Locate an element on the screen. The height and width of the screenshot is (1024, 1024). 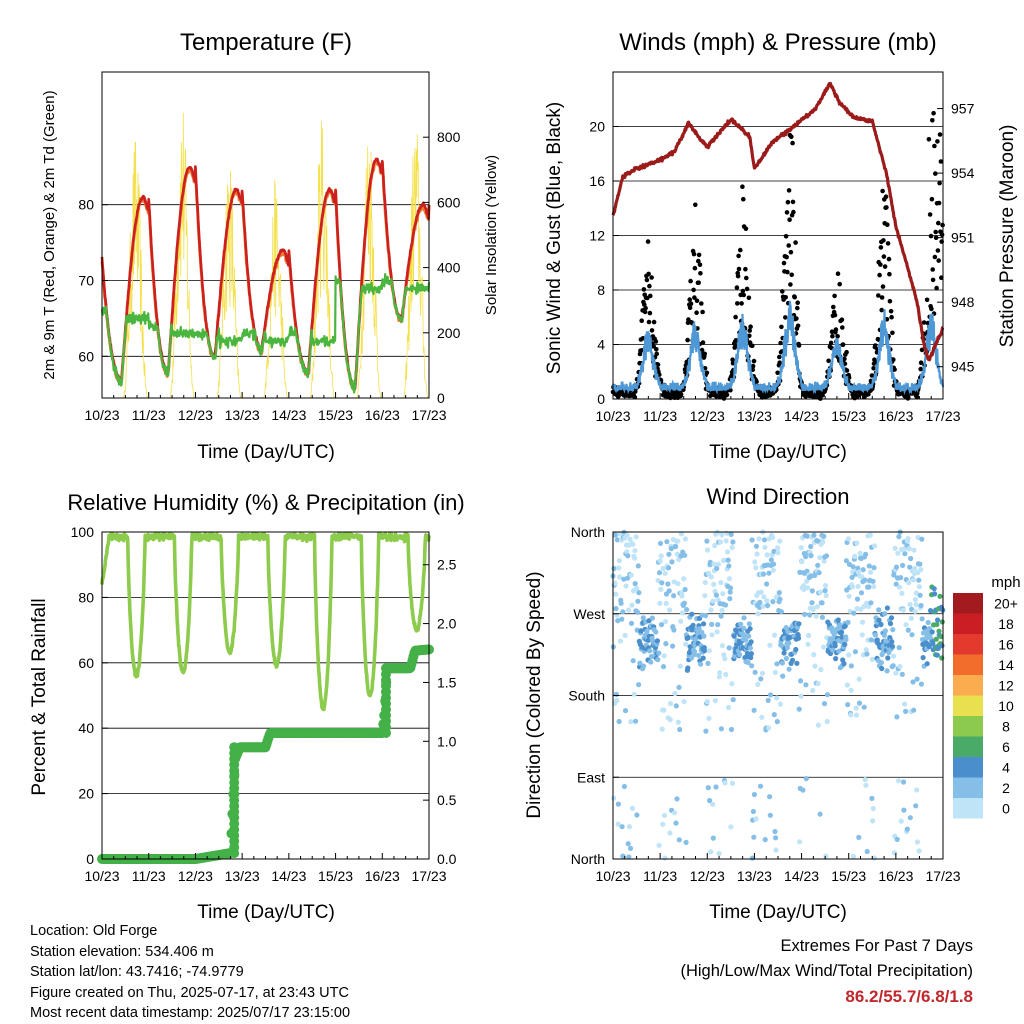
winds-xtick-label: 17/23 is located at coordinates (942, 416).